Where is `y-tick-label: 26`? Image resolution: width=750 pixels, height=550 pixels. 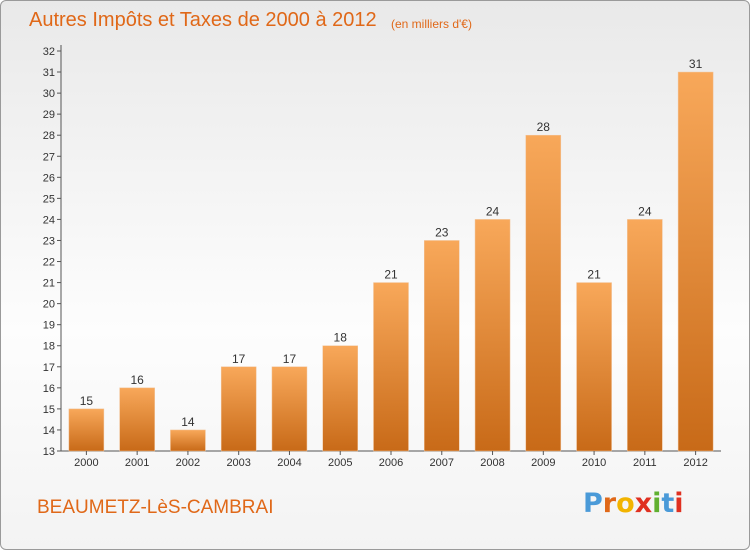 y-tick-label: 26 is located at coordinates (49, 178).